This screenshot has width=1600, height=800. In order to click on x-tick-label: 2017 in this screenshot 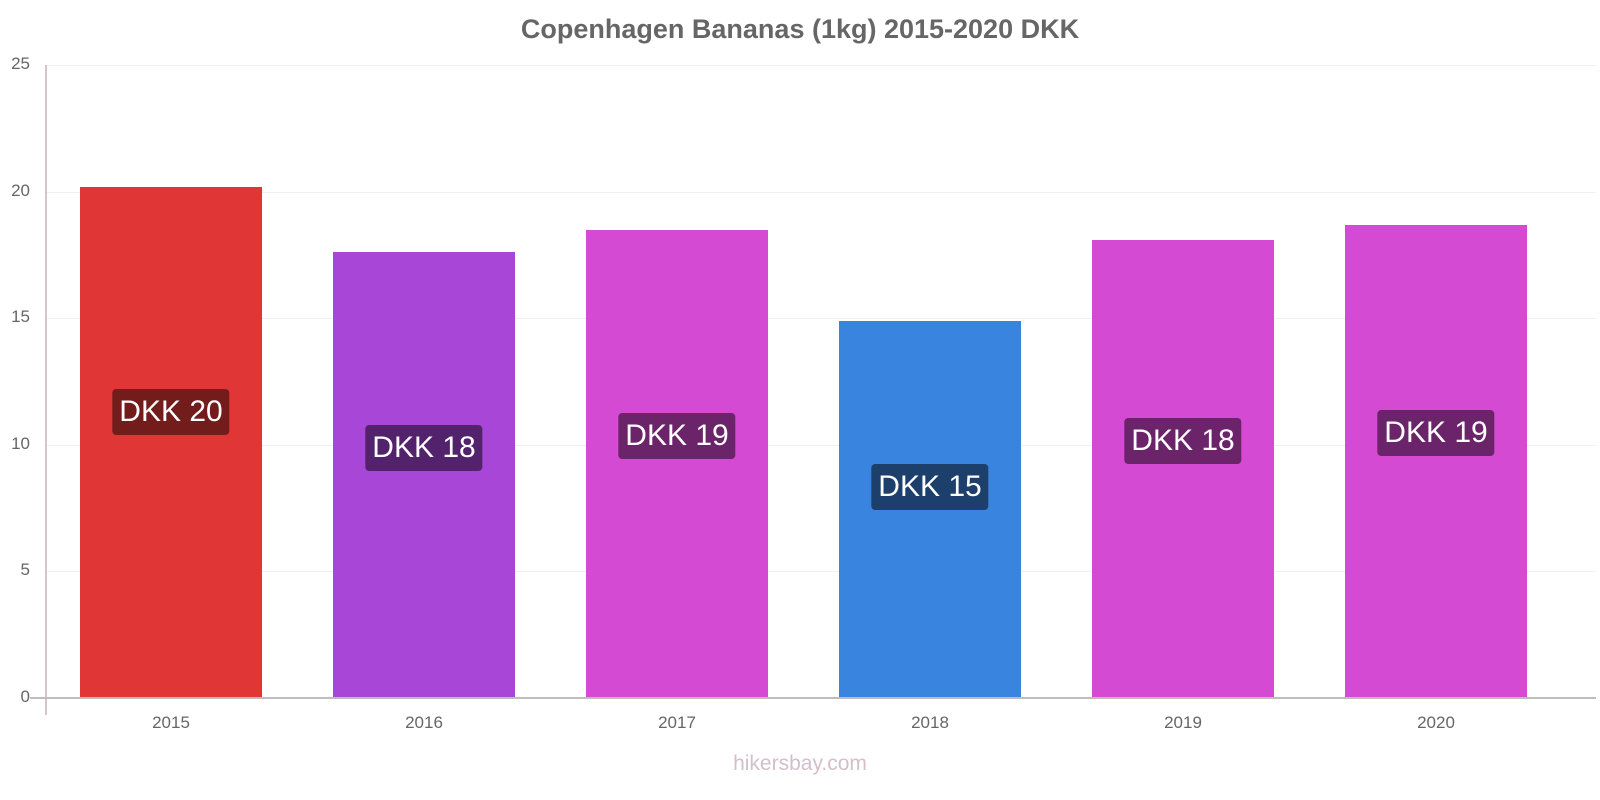, I will do `click(677, 722)`.